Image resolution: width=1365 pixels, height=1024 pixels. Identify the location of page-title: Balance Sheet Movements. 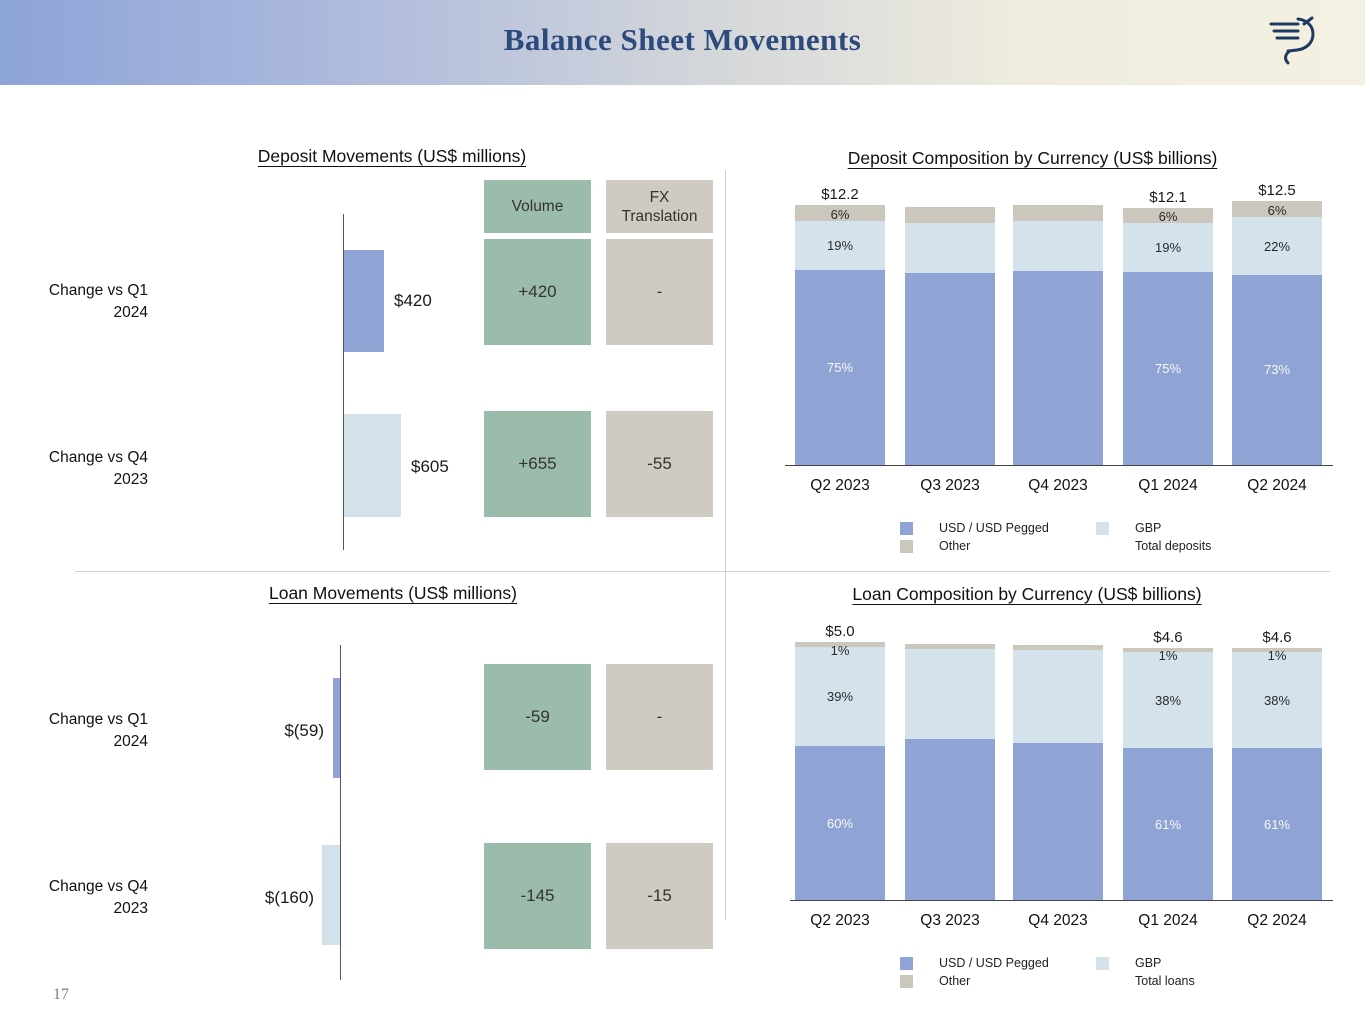
(682, 39).